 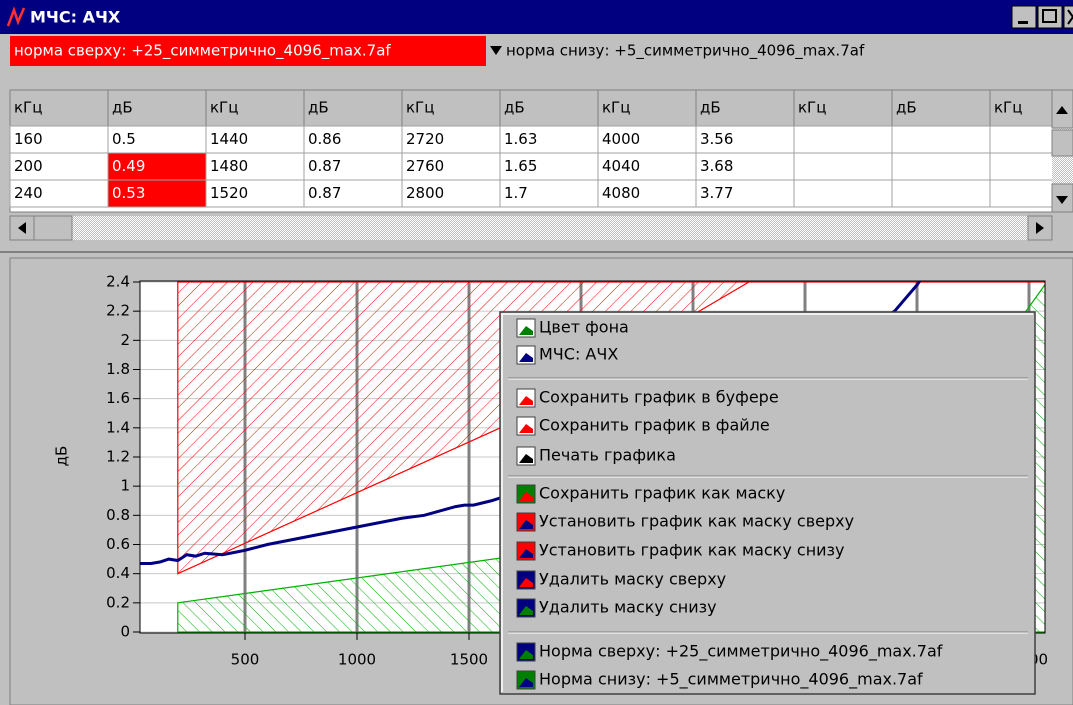 What do you see at coordinates (607, 455) in the screenshot?
I see `menu-item: Печать графика` at bounding box center [607, 455].